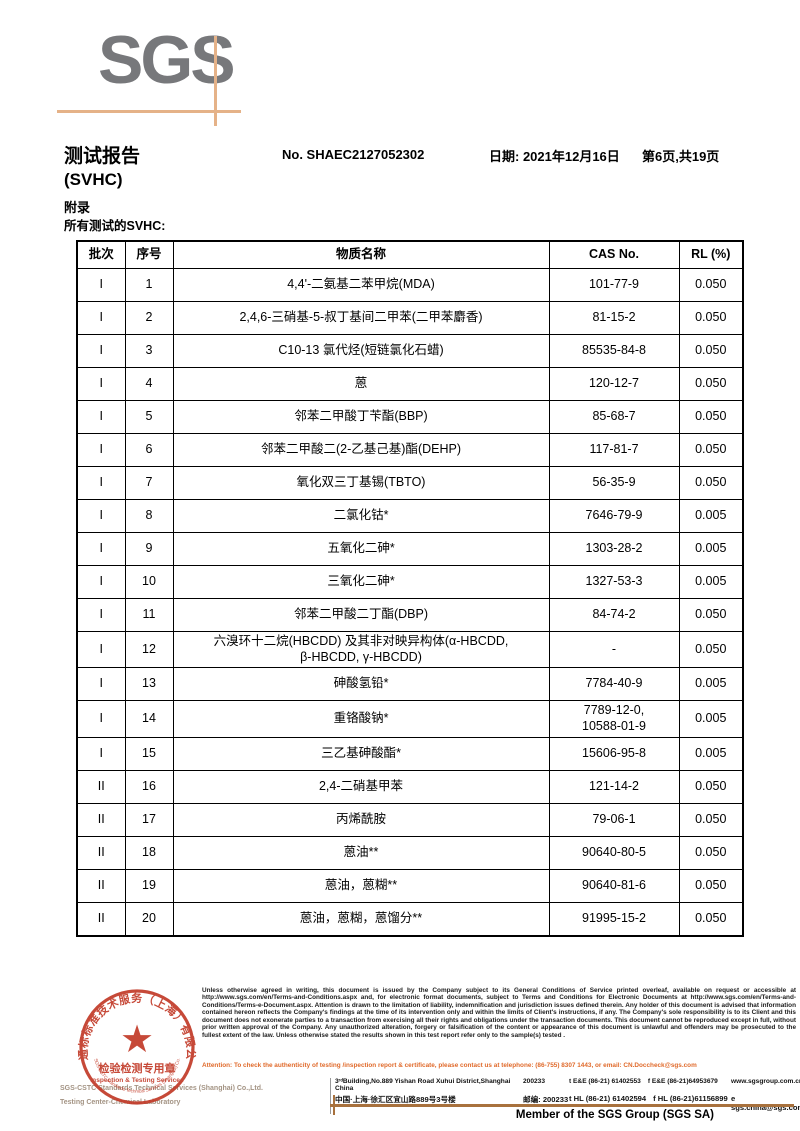 The height and width of the screenshot is (1131, 800). Describe the element at coordinates (149, 450) in the screenshot. I see `cell-sequence-no: 6` at that location.